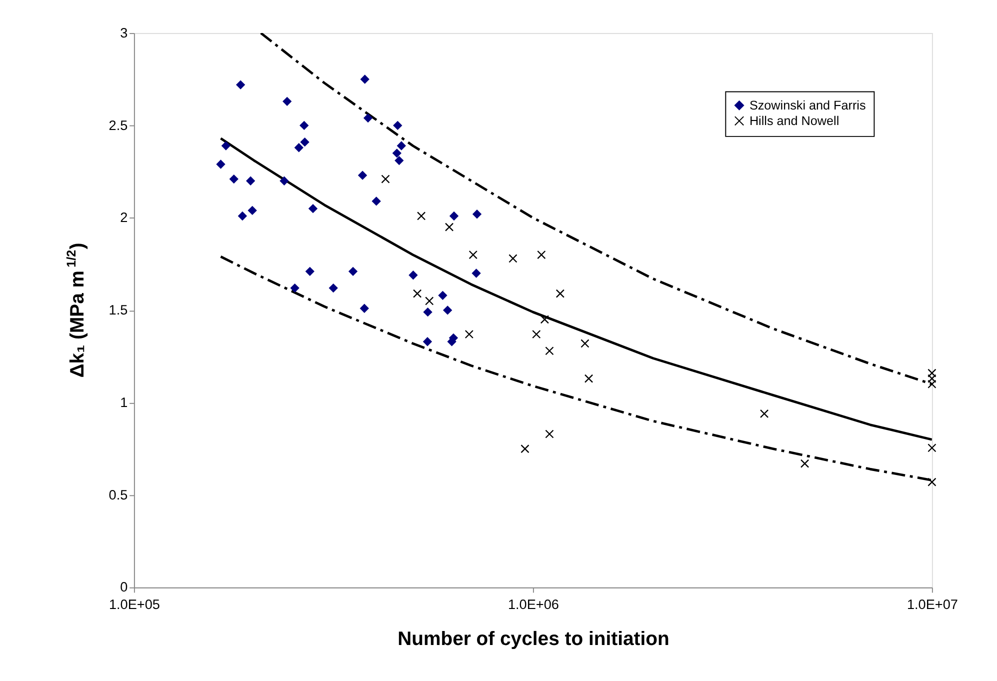 The height and width of the screenshot is (681, 997). I want to click on y-axis-title: Δk₁ (MPa m1/2), so click(76, 310).